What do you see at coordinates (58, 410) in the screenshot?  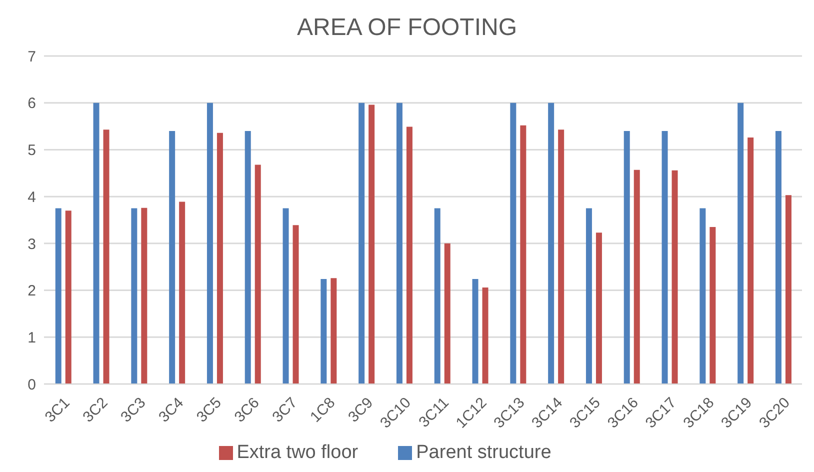 I see `x-tick-label: 3C1` at bounding box center [58, 410].